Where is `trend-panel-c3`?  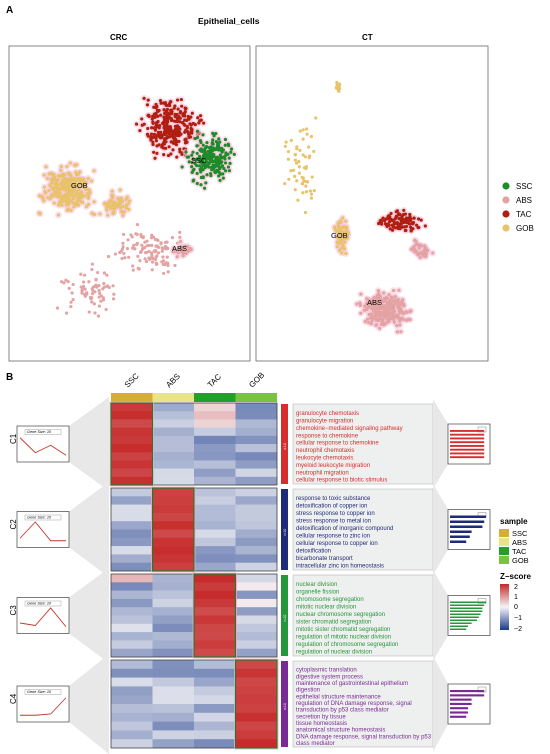
trend-panel-c3 is located at coordinates (43, 615).